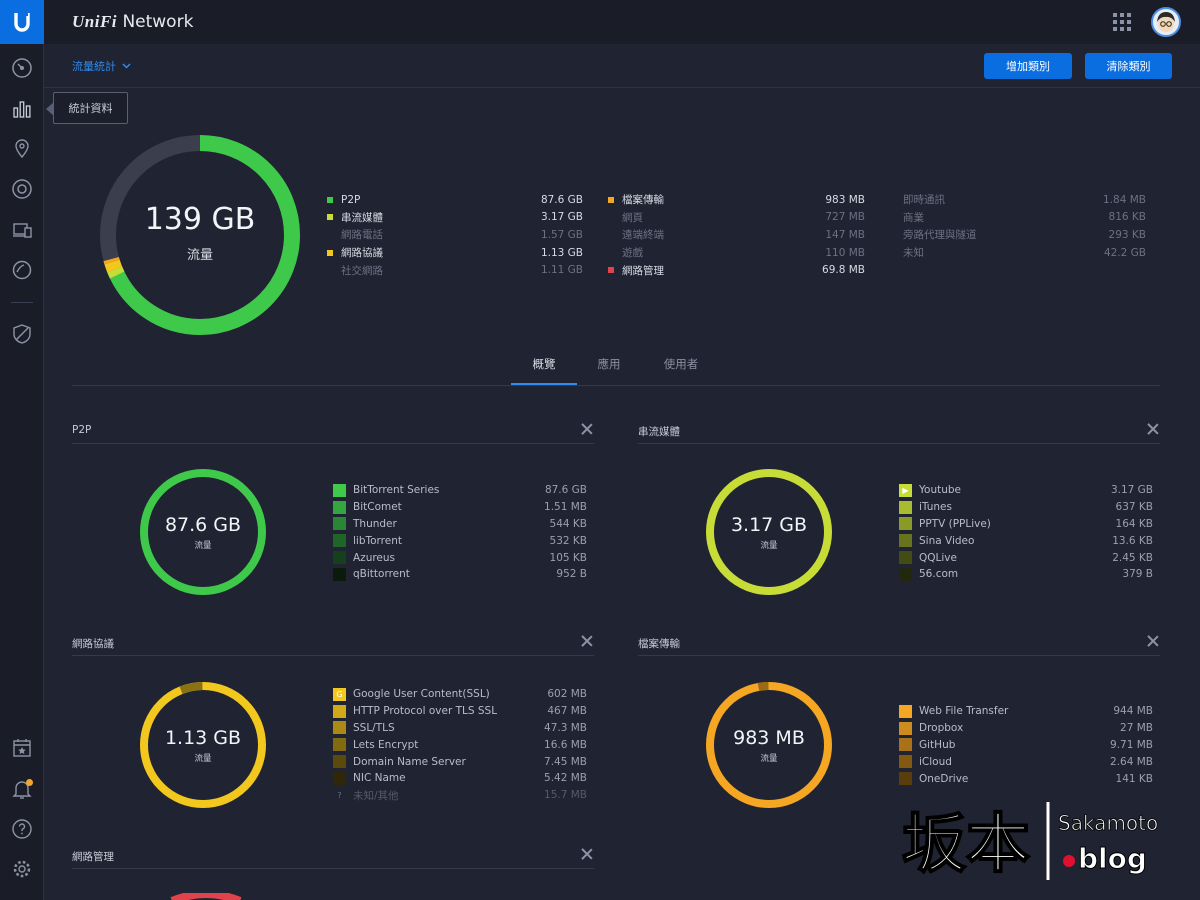 This screenshot has width=1200, height=900. What do you see at coordinates (1026, 761) in the screenshot?
I see `list-item: iCloud 2.64 MB` at bounding box center [1026, 761].